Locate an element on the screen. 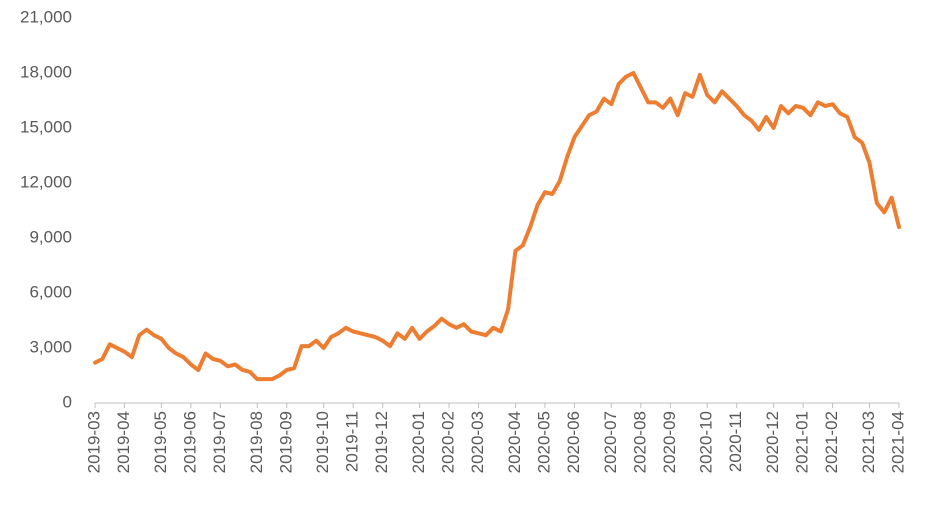 This screenshot has height=508, width=925. x-tick-label: 2020-04 is located at coordinates (514, 442).